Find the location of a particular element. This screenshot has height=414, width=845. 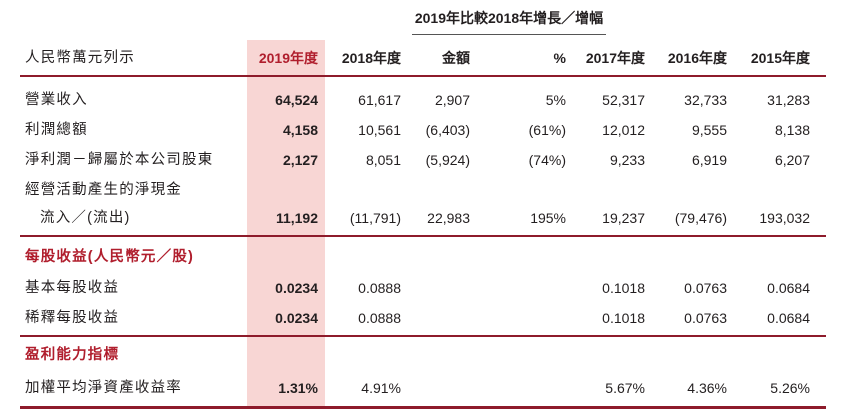

table-cell: 6,207 is located at coordinates (792, 160).